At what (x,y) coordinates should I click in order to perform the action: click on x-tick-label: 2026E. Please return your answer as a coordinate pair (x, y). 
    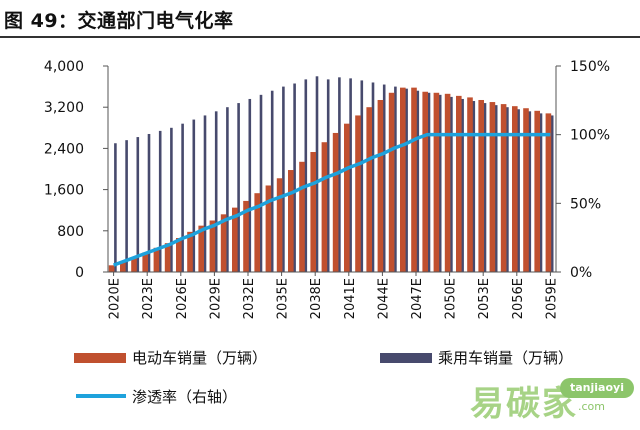
    Looking at the image, I should click on (182, 298).